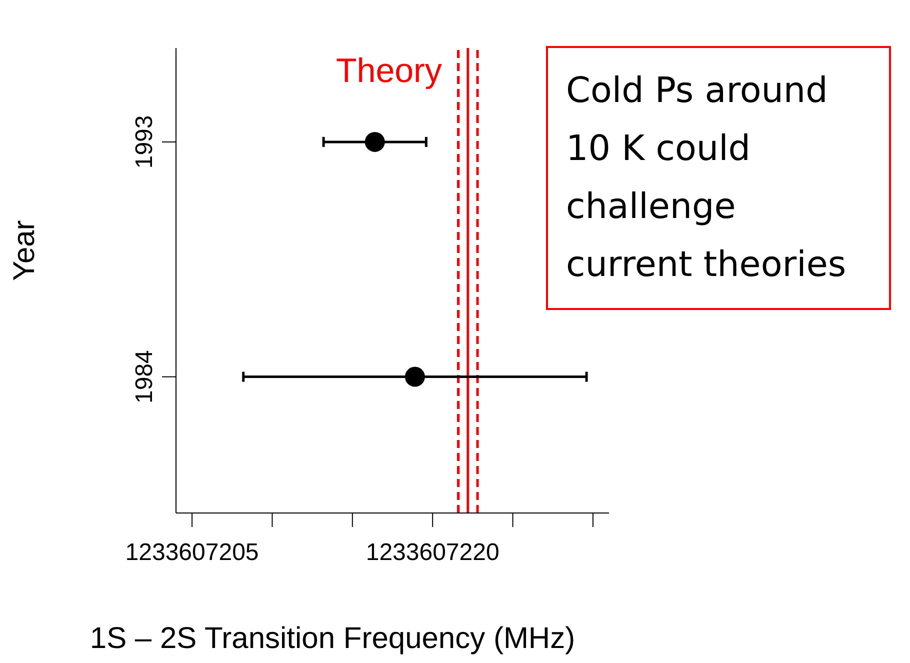 The width and height of the screenshot is (910, 663). What do you see at coordinates (333, 638) in the screenshot?
I see `x-axis-title: 1S – 2S Transition Frequency (MHz)` at bounding box center [333, 638].